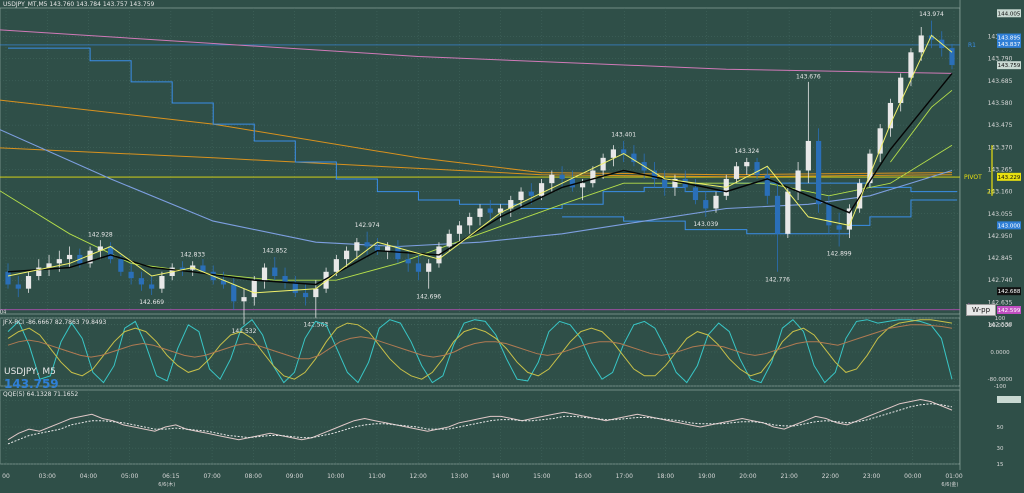 Image resolution: width=1024 pixels, height=493 pixels. What do you see at coordinates (541, 476) in the screenshot?
I see `x-tick-label: 15:00` at bounding box center [541, 476].